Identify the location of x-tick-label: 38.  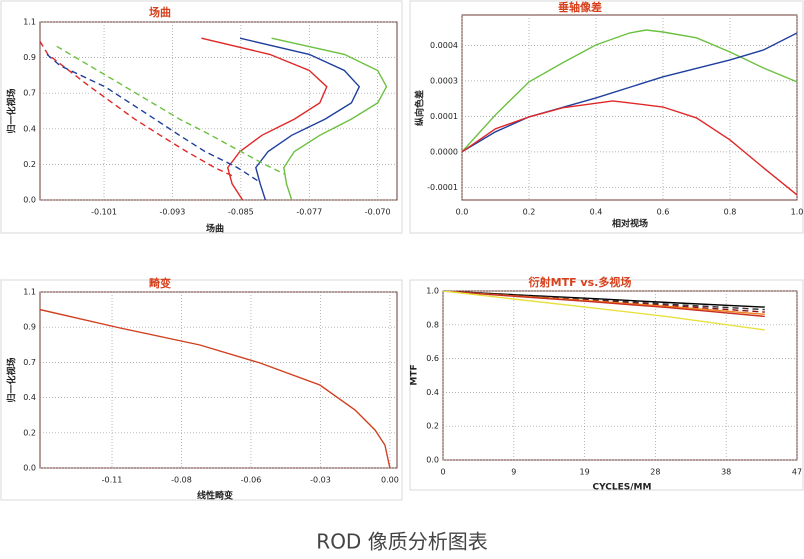
(726, 472).